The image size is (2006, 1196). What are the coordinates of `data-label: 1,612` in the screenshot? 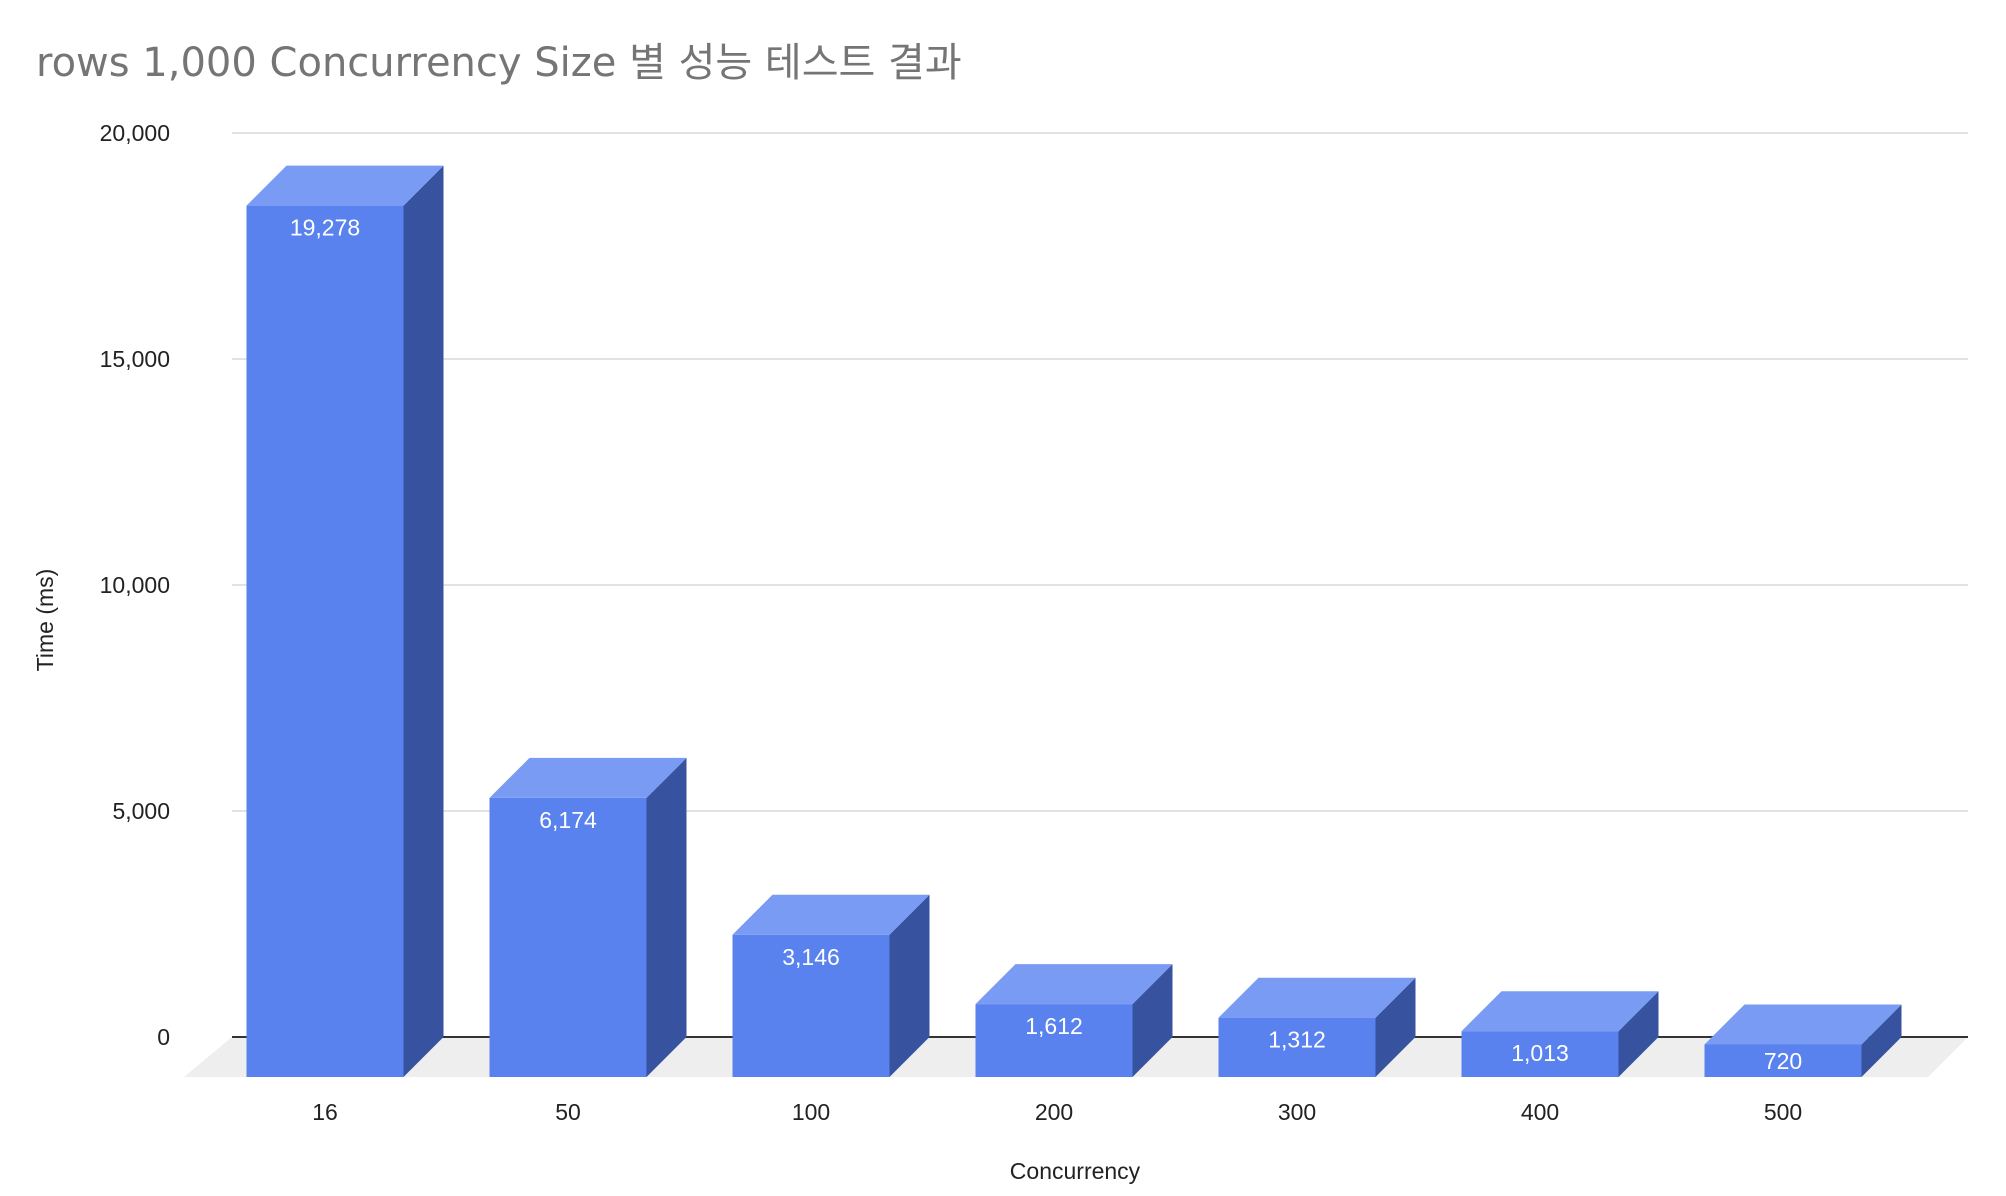 It's located at (1054, 1026).